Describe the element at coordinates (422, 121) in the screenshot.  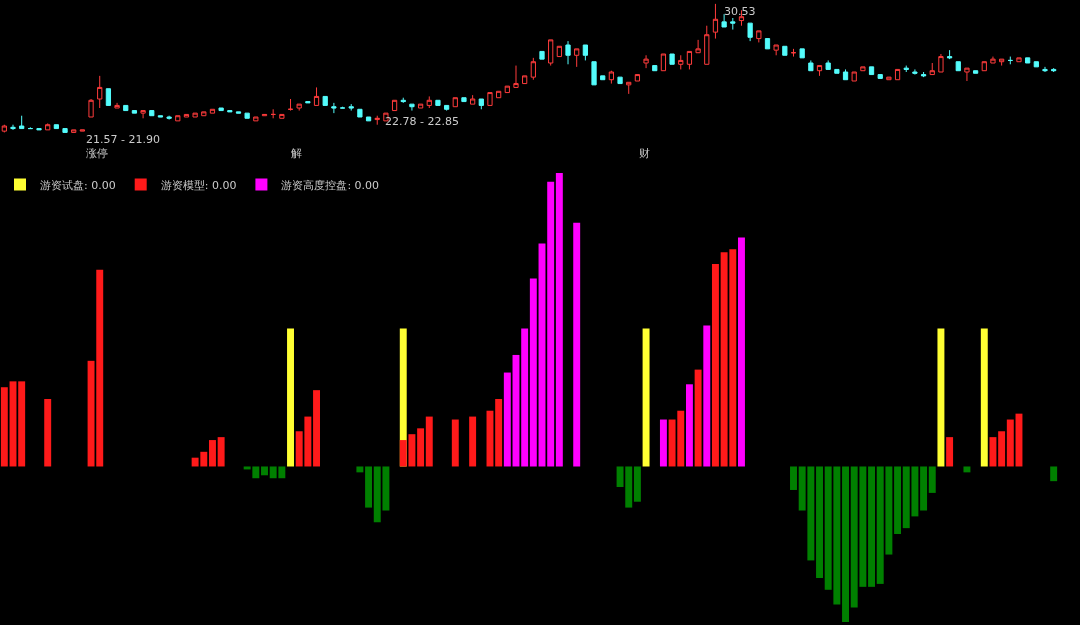
I see `annotation: 22.78 - 22.85` at that location.